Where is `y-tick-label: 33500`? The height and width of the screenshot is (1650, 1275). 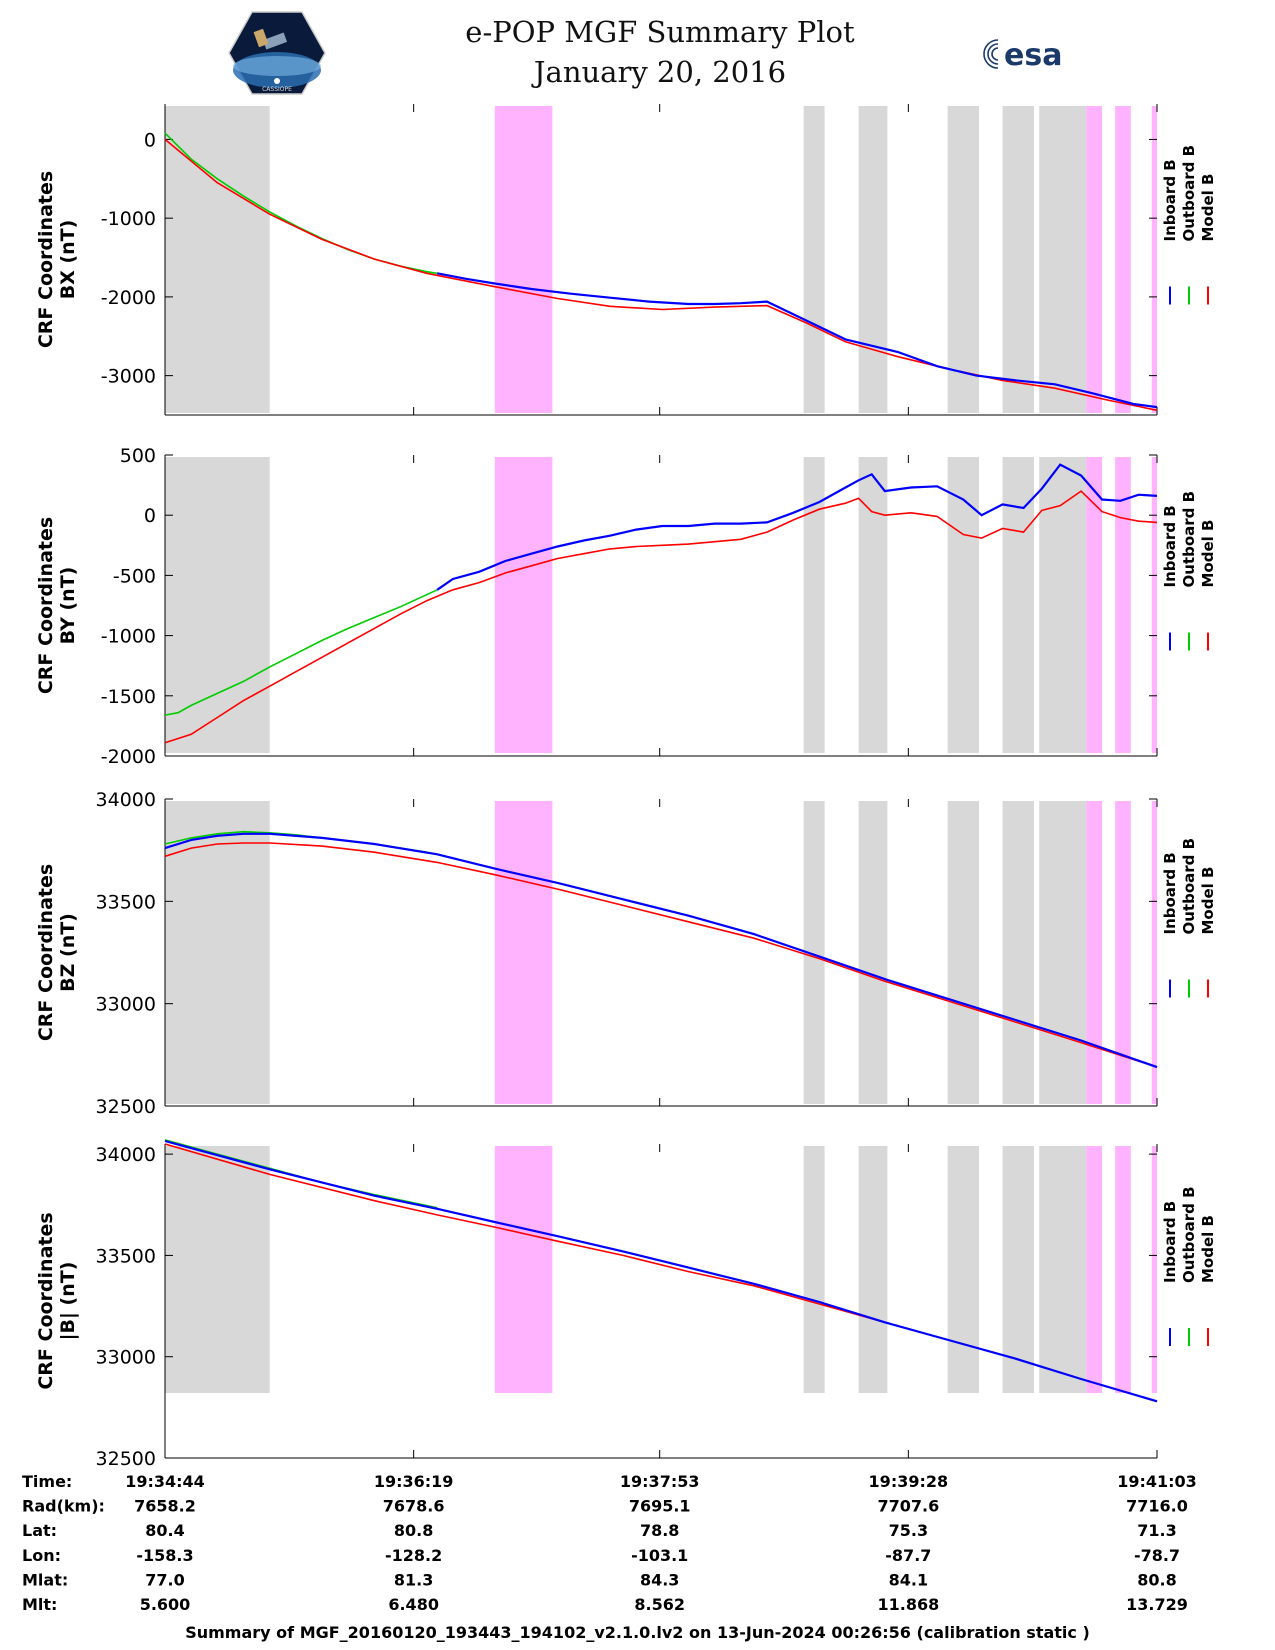 y-tick-label: 33500 is located at coordinates (126, 1256).